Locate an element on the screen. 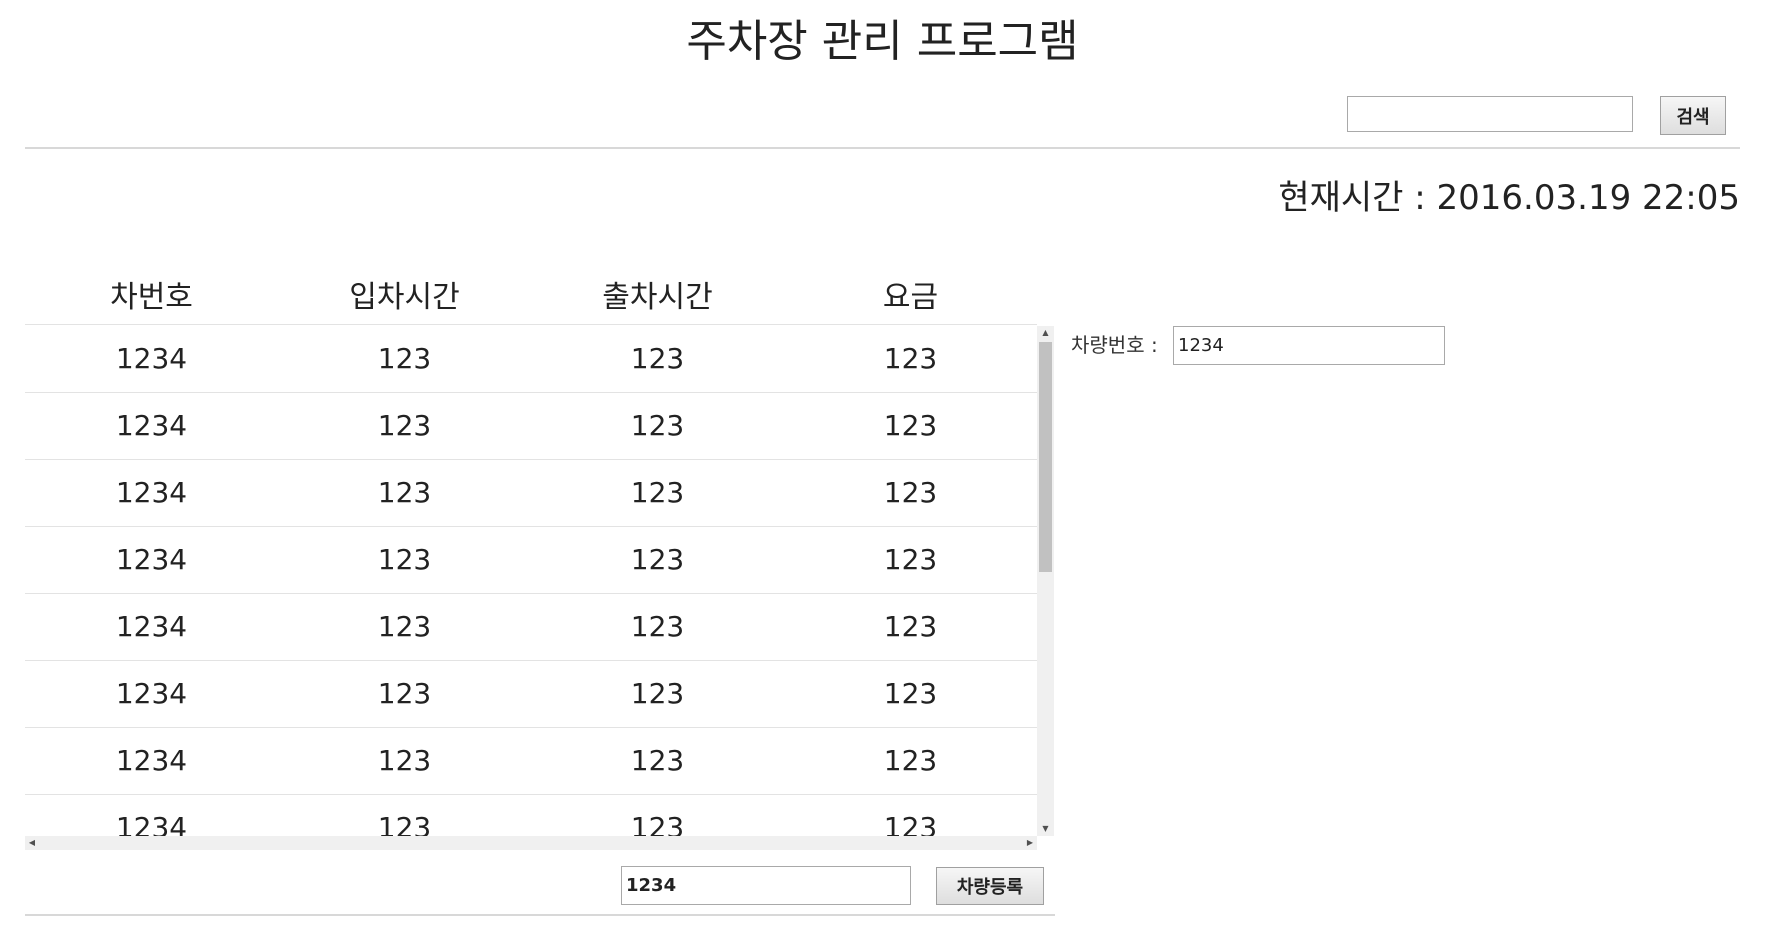 This screenshot has width=1765, height=927. vertical-scrollbar-thumb is located at coordinates (1045, 457).